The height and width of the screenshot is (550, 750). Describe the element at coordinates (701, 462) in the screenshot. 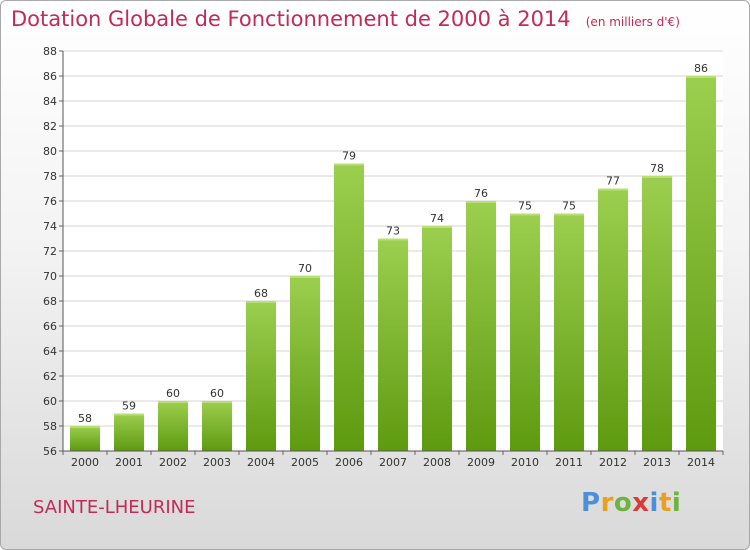

I see `x-tick-label: 2014` at that location.